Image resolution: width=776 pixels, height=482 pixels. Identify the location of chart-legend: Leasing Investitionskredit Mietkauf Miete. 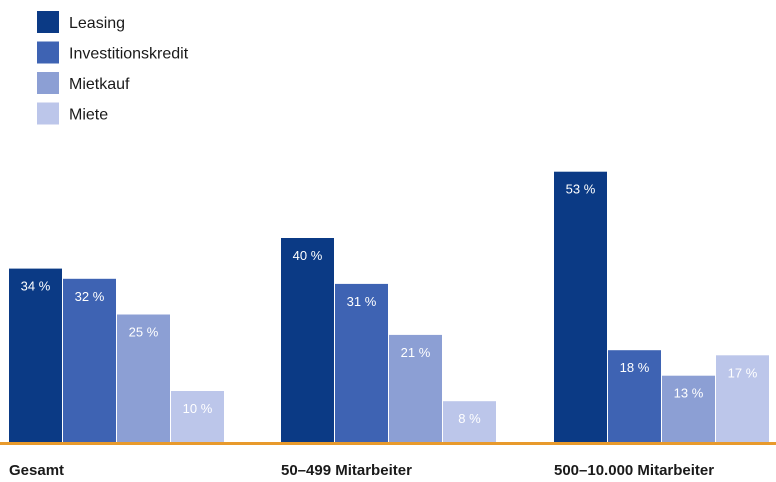
(113, 68).